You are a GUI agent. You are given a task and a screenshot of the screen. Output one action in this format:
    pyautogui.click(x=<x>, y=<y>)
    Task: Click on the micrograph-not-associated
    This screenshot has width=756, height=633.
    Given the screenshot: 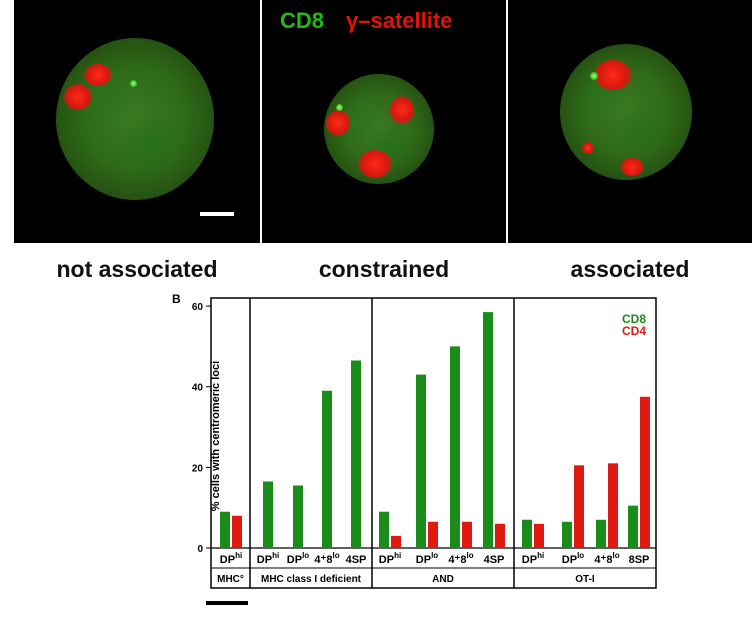 What is the action you would take?
    pyautogui.click(x=137, y=121)
    